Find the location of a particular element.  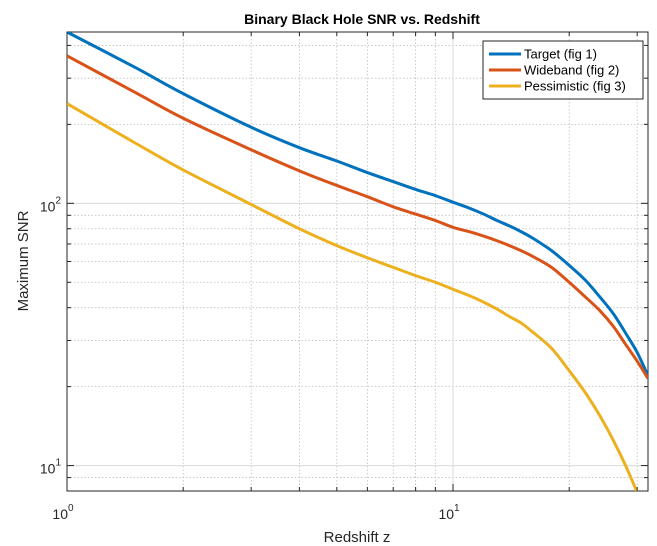

y-tick-label: 10¹ is located at coordinates (51, 467).